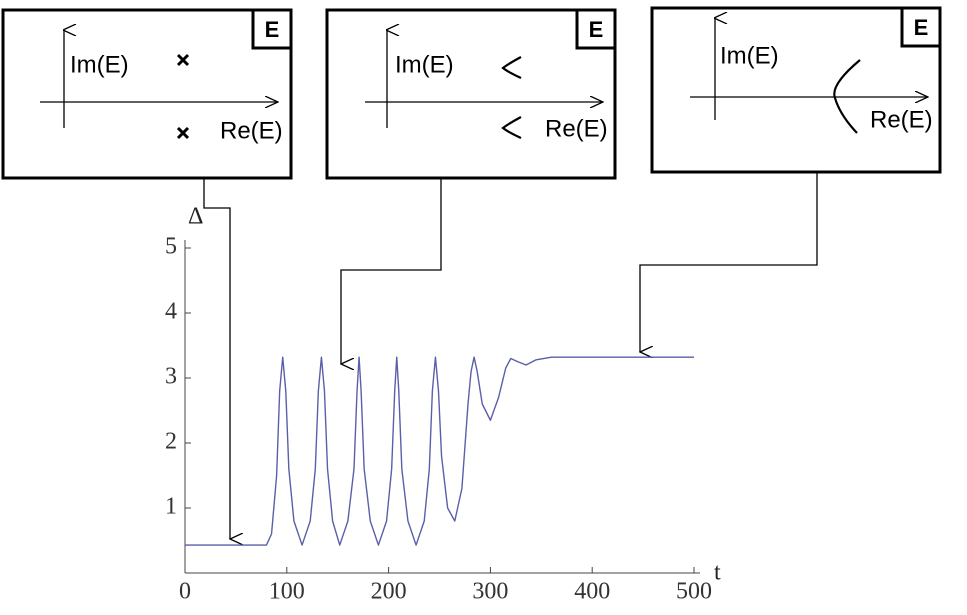 The height and width of the screenshot is (615, 967). What do you see at coordinates (171, 247) in the screenshot?
I see `y-tick-label: 5` at bounding box center [171, 247].